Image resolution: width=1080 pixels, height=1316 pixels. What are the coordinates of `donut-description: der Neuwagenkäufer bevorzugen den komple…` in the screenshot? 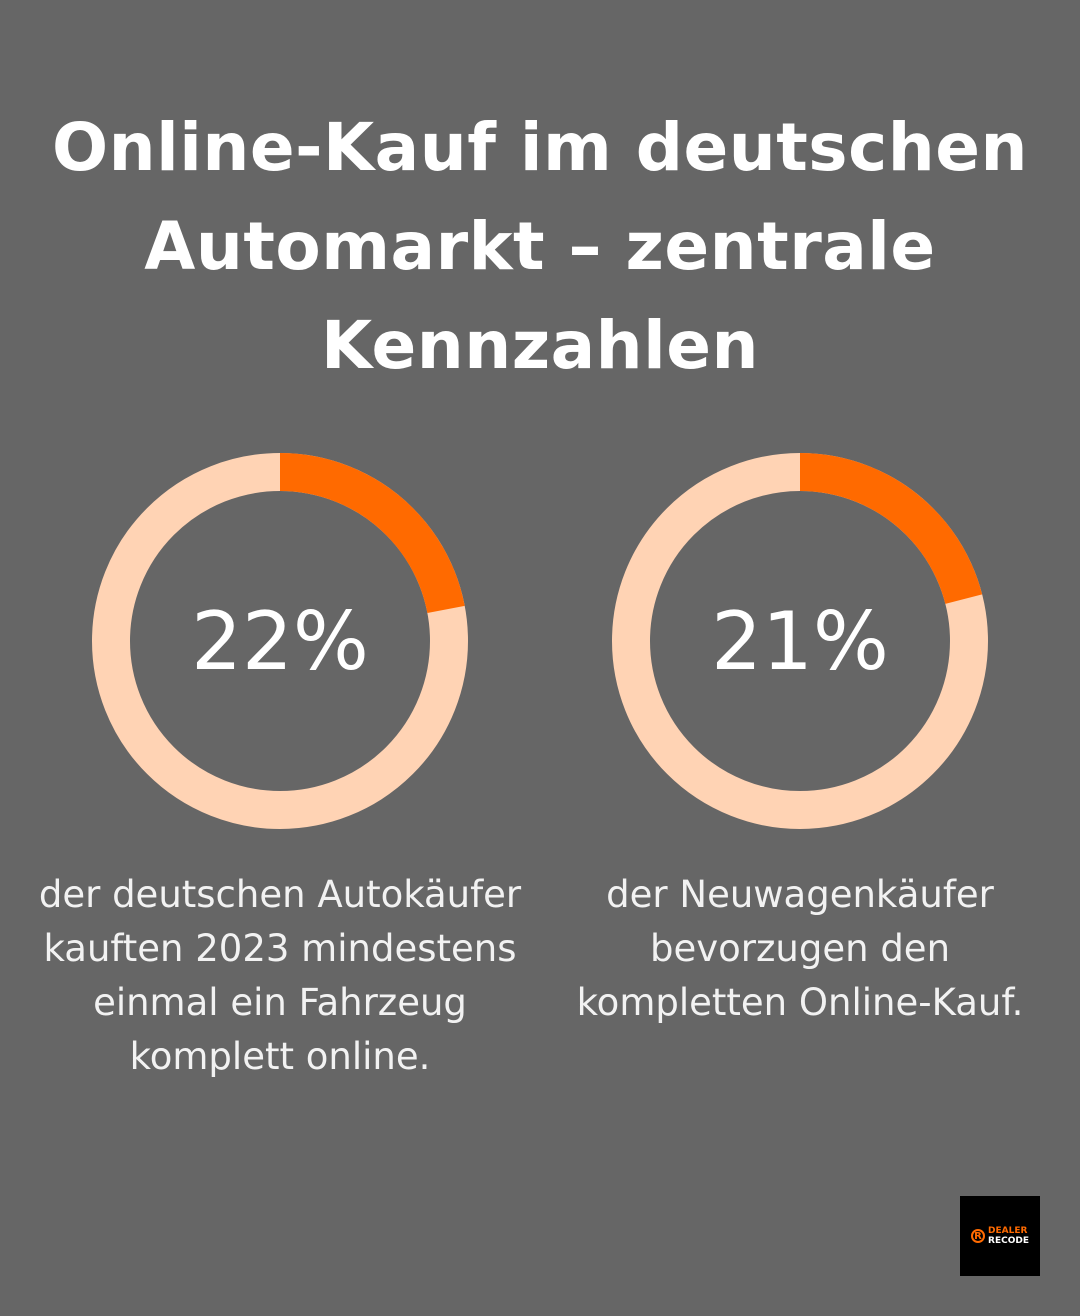 It's located at (800, 948).